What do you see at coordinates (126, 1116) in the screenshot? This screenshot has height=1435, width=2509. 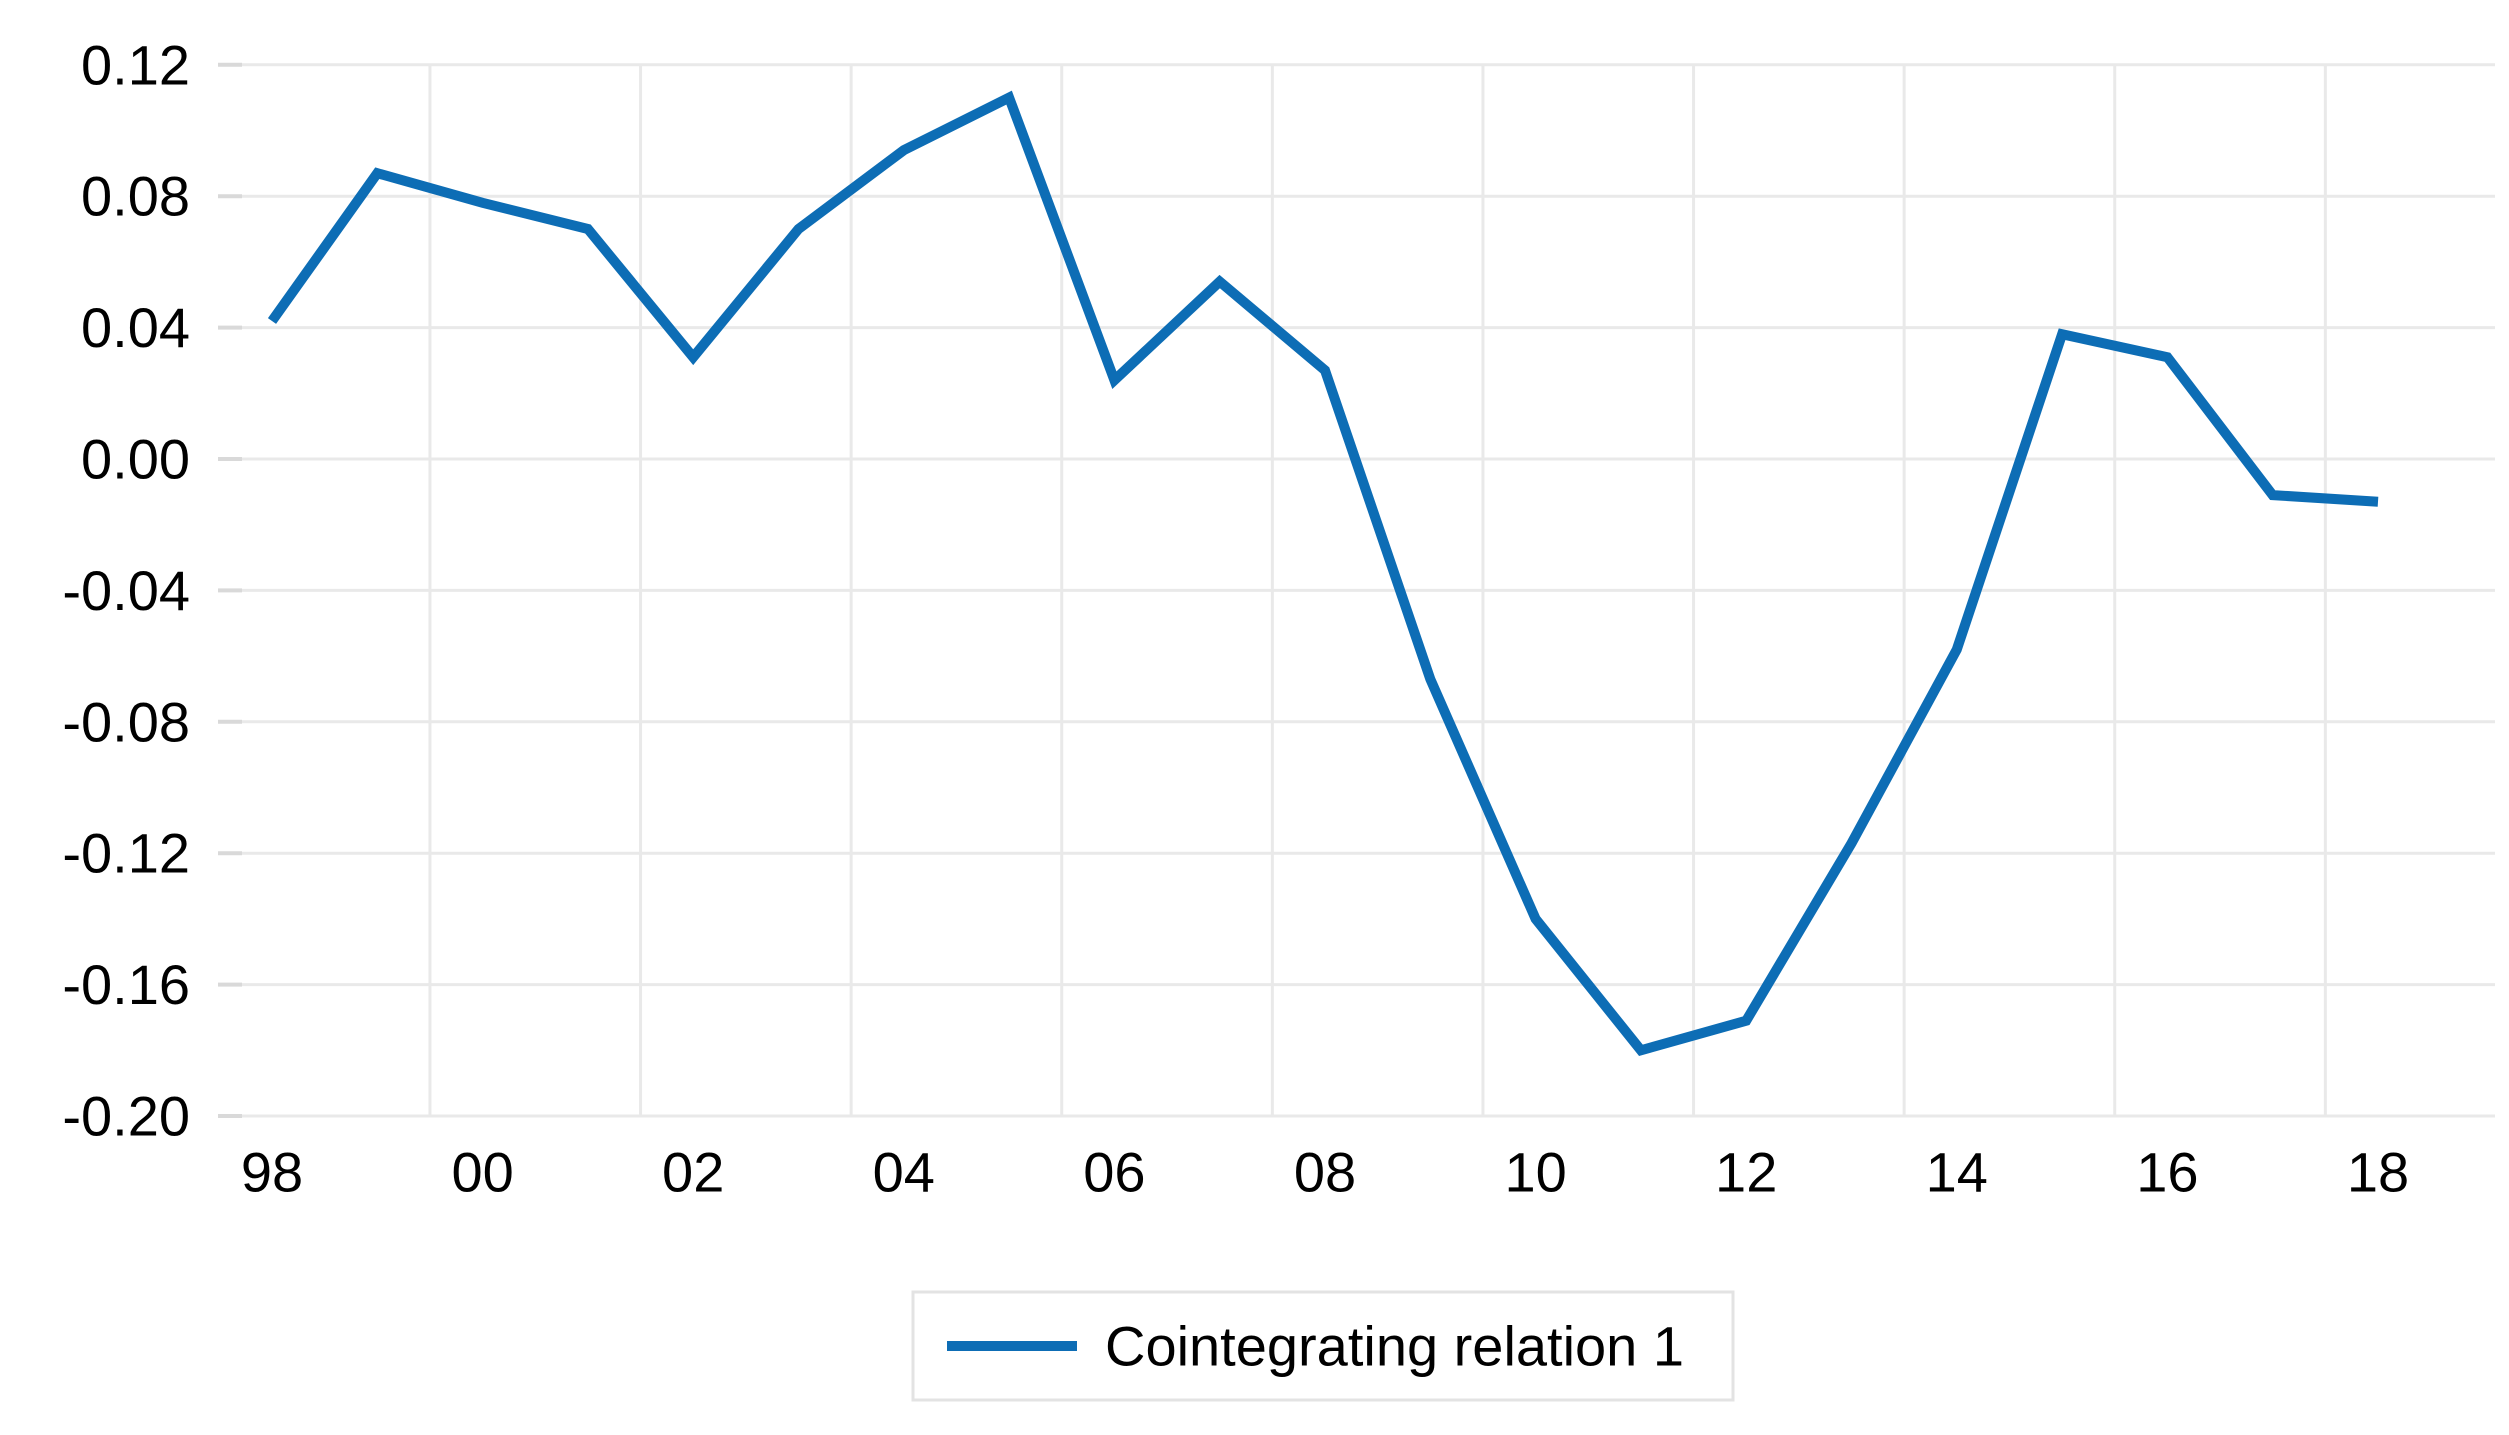 I see `y-tick-label: -0.20` at bounding box center [126, 1116].